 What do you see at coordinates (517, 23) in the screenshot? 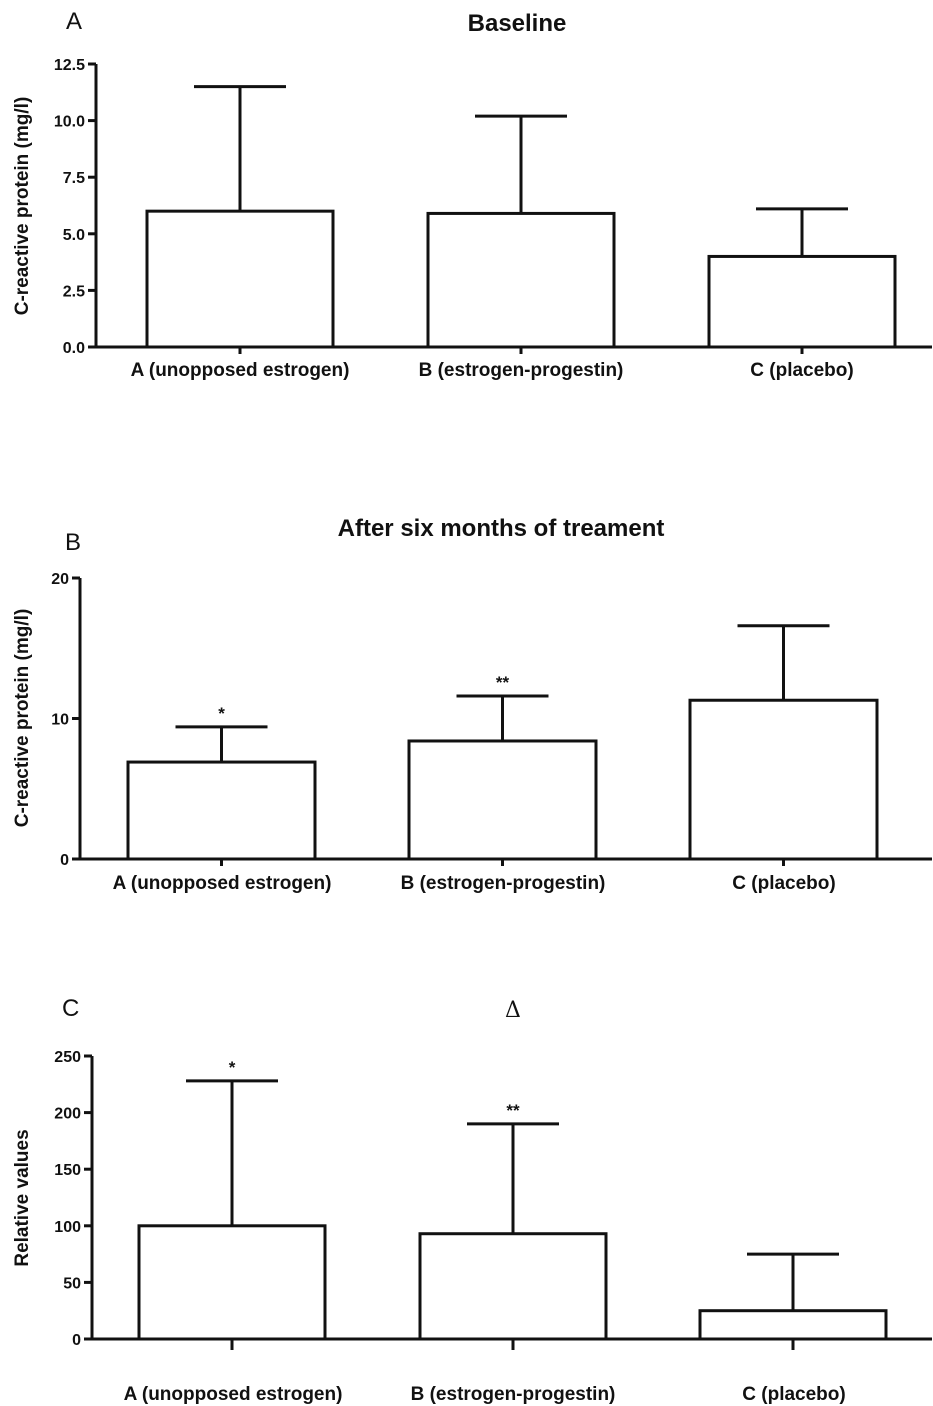
I see `panel-a-title: Baseline` at bounding box center [517, 23].